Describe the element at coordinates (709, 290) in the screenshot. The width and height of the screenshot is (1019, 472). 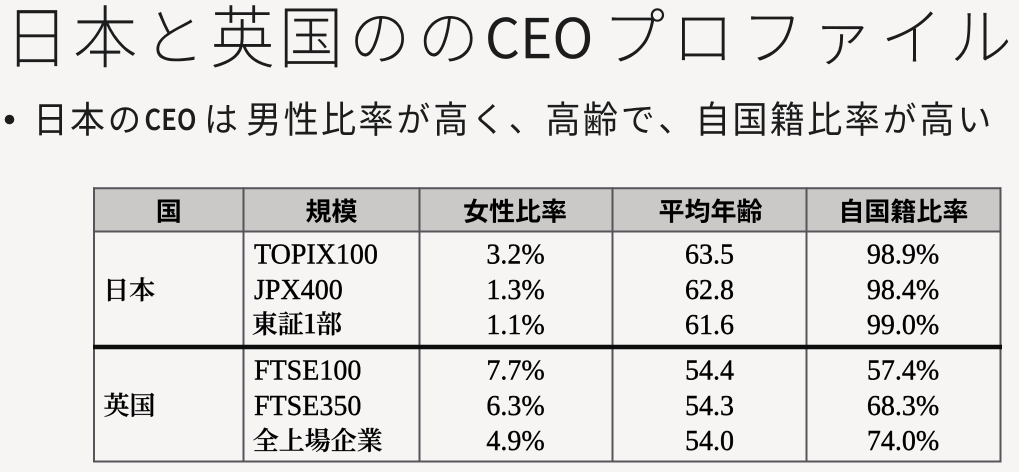
I see `svg-text: 62.8` at that location.